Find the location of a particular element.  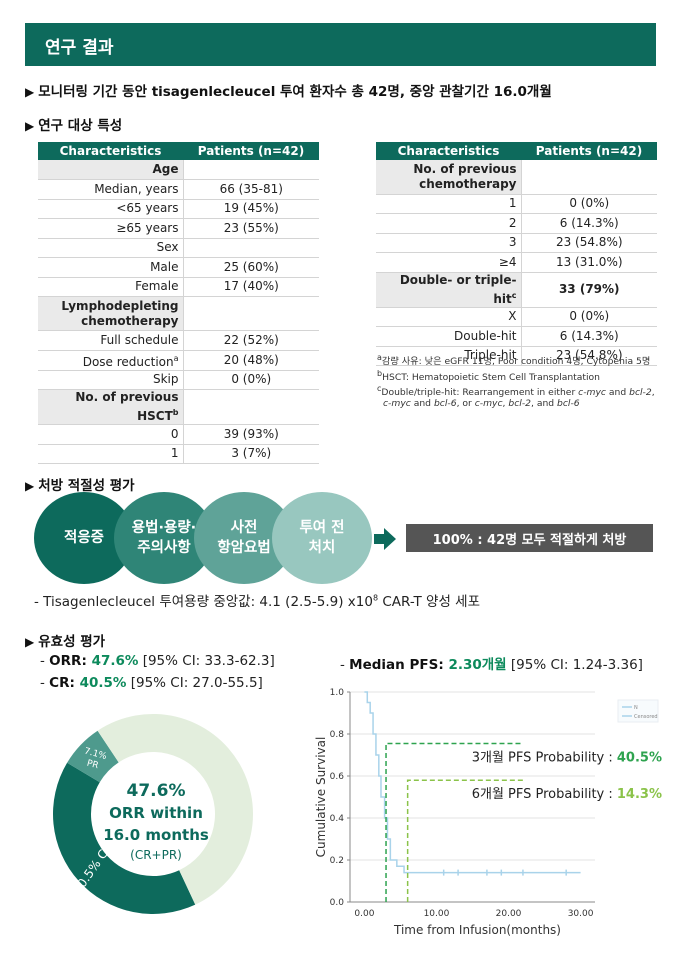

x-tick-label: 10.00 is located at coordinates (437, 914).